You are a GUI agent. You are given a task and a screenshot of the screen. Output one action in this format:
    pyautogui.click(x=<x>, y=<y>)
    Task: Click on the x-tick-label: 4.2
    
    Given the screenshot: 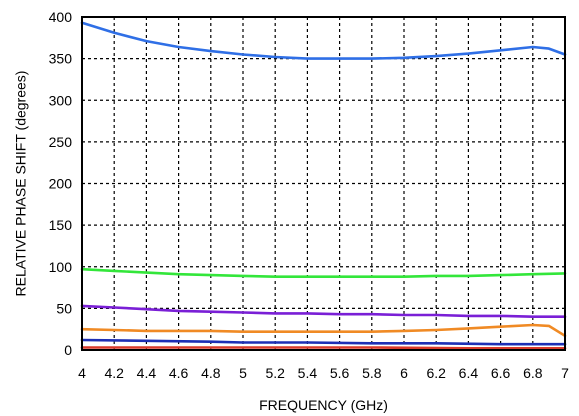 What is the action you would take?
    pyautogui.click(x=114, y=373)
    